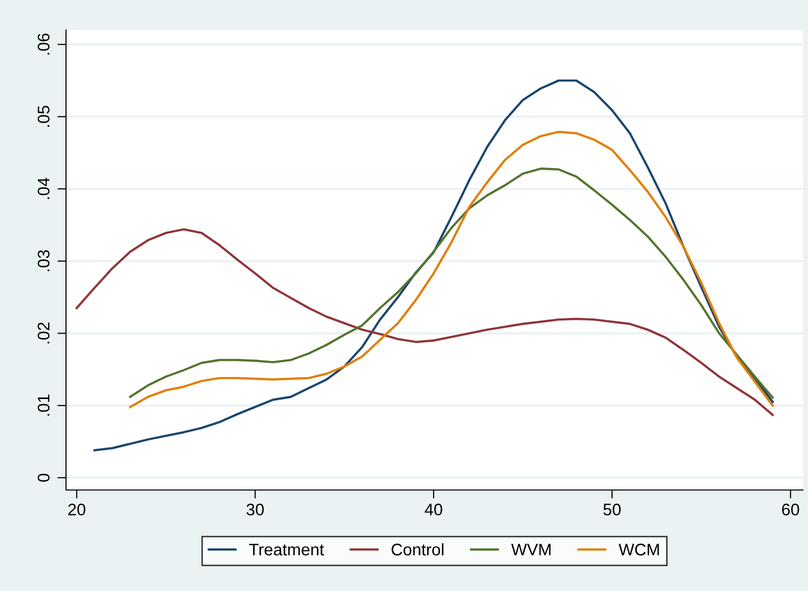 The width and height of the screenshot is (808, 591). I want to click on x-tick-label: 60, so click(791, 510).